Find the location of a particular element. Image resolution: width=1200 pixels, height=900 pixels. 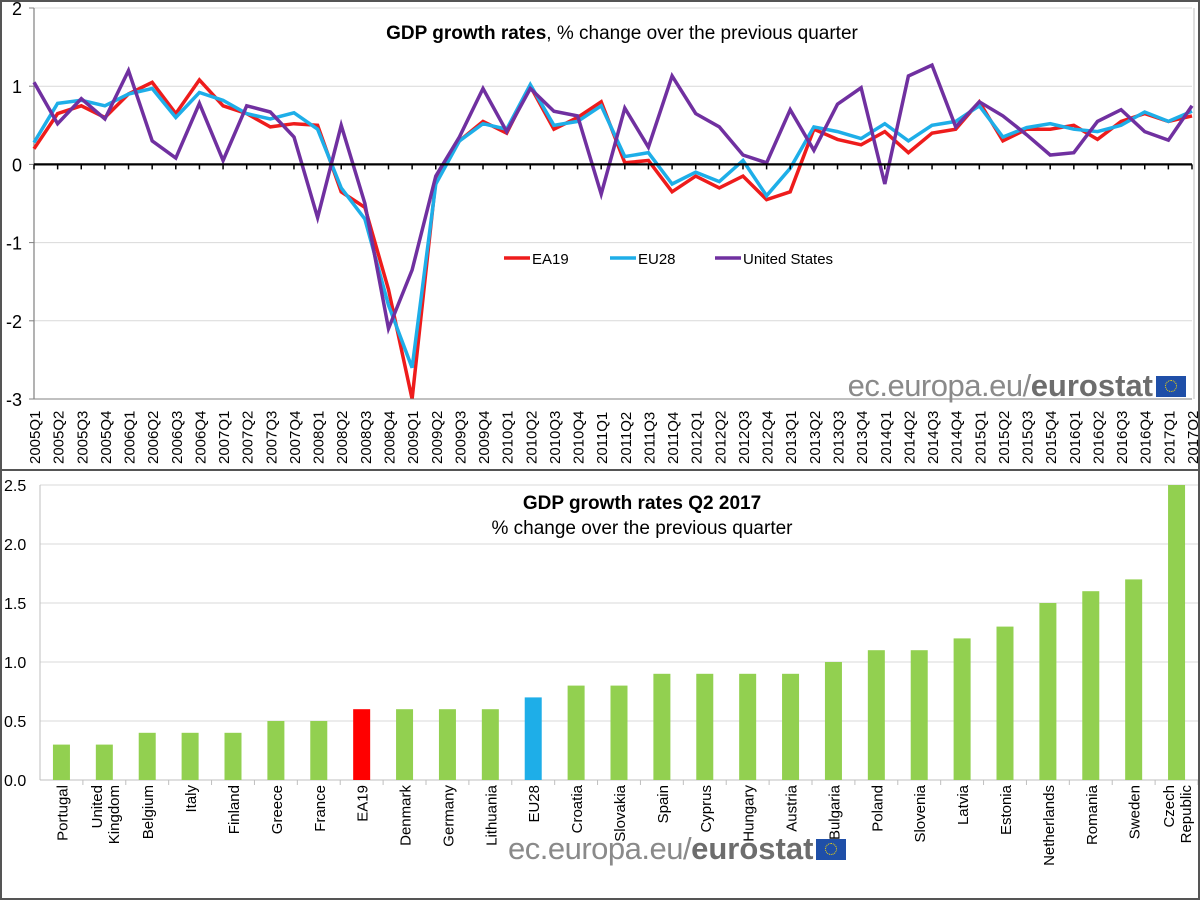

x-tick-label: 2008Q3 is located at coordinates (366, 437).